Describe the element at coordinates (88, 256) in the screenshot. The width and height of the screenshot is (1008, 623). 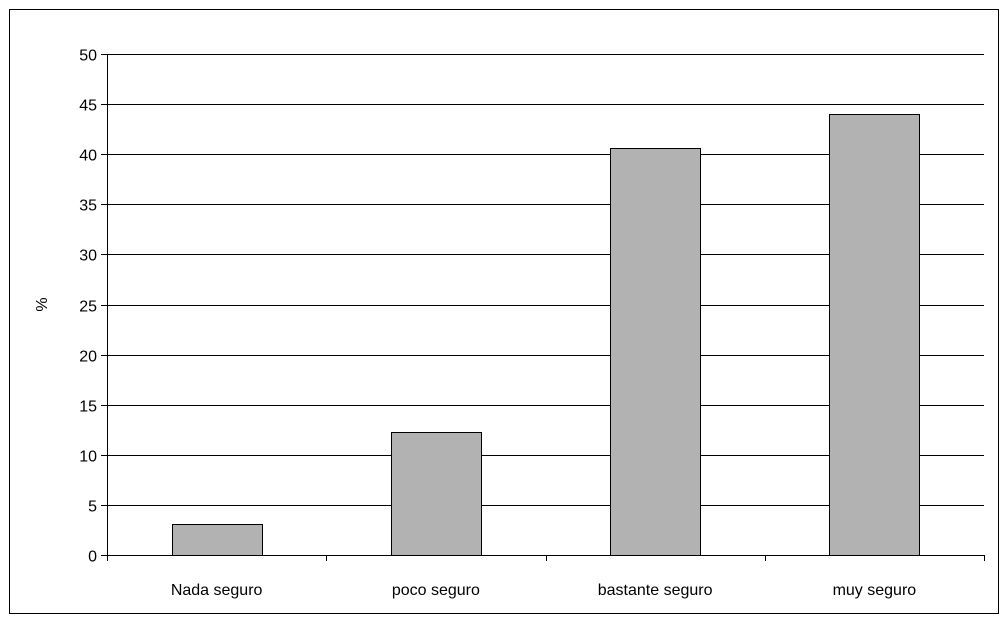
I see `y-tick-label: 30` at that location.